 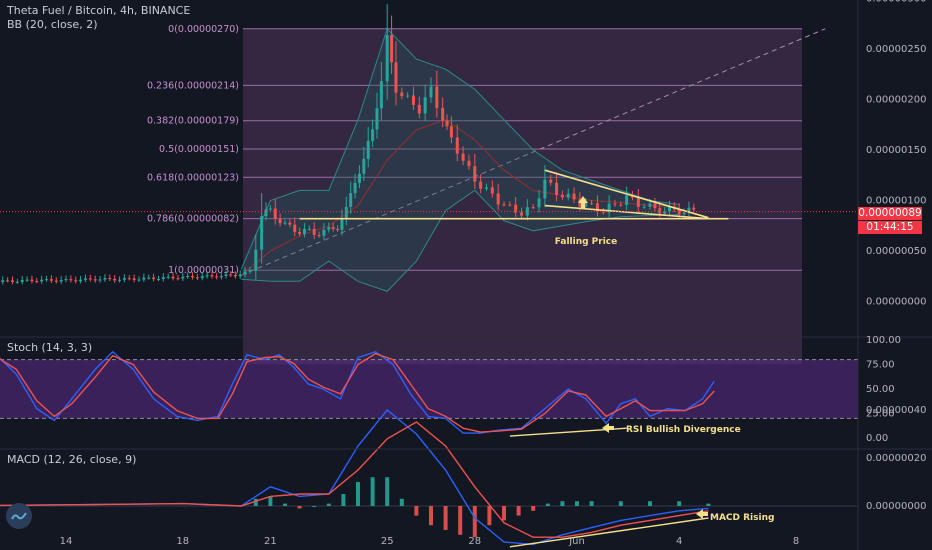 What do you see at coordinates (586, 242) in the screenshot?
I see `annotation-falling-price: Falling Price` at bounding box center [586, 242].